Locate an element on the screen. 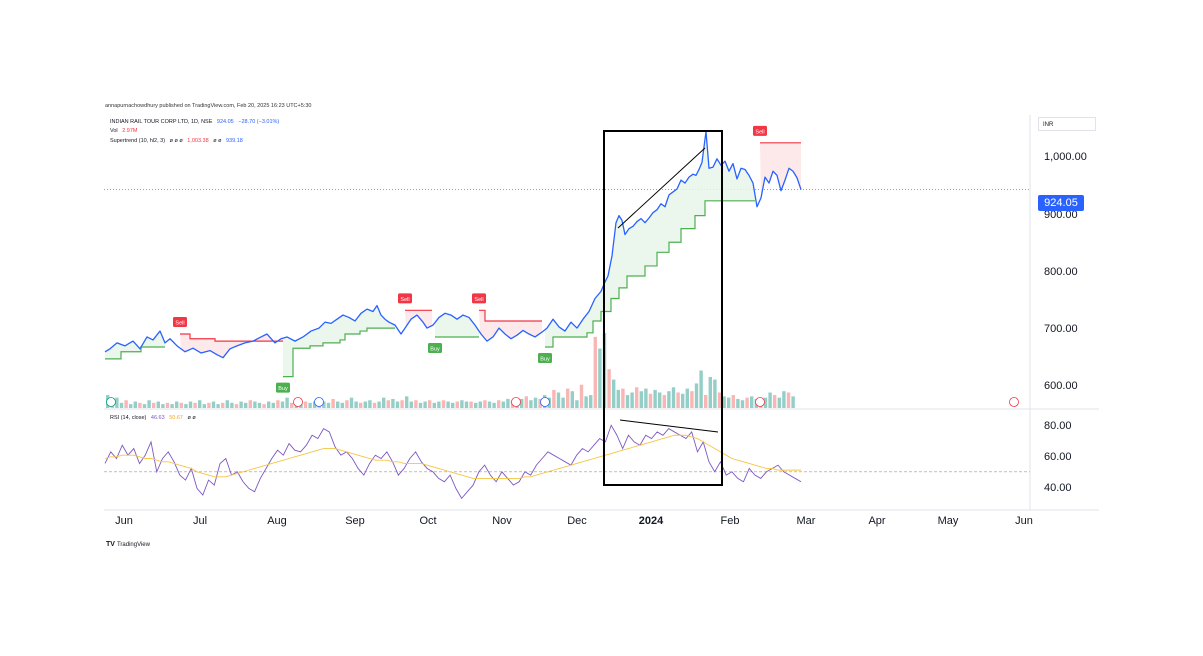 The height and width of the screenshot is (656, 1203). supertrend-marks-2: ø ø is located at coordinates (217, 141).